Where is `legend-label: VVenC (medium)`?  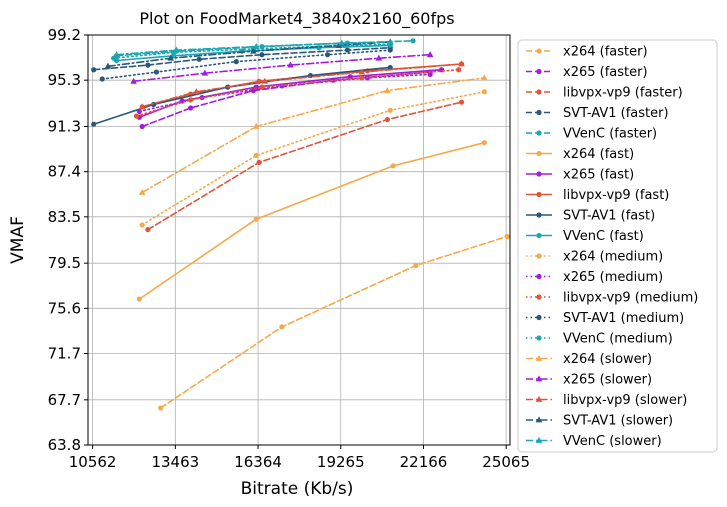 legend-label: VVenC (medium) is located at coordinates (618, 339).